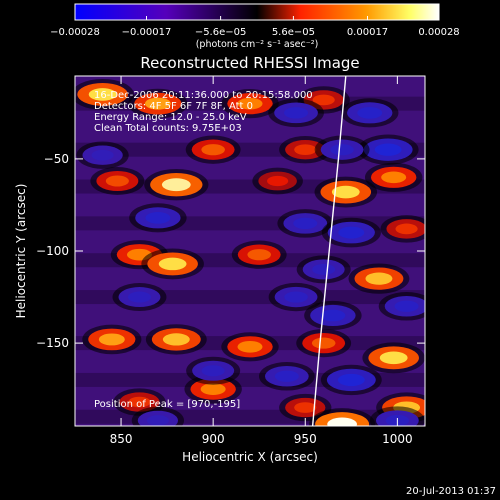 The height and width of the screenshot is (500, 500). What do you see at coordinates (203, 95) in the screenshot?
I see `annotation-time-range: 16-Dec-2006 20:11:36.000 to 20:15:58.000` at bounding box center [203, 95].